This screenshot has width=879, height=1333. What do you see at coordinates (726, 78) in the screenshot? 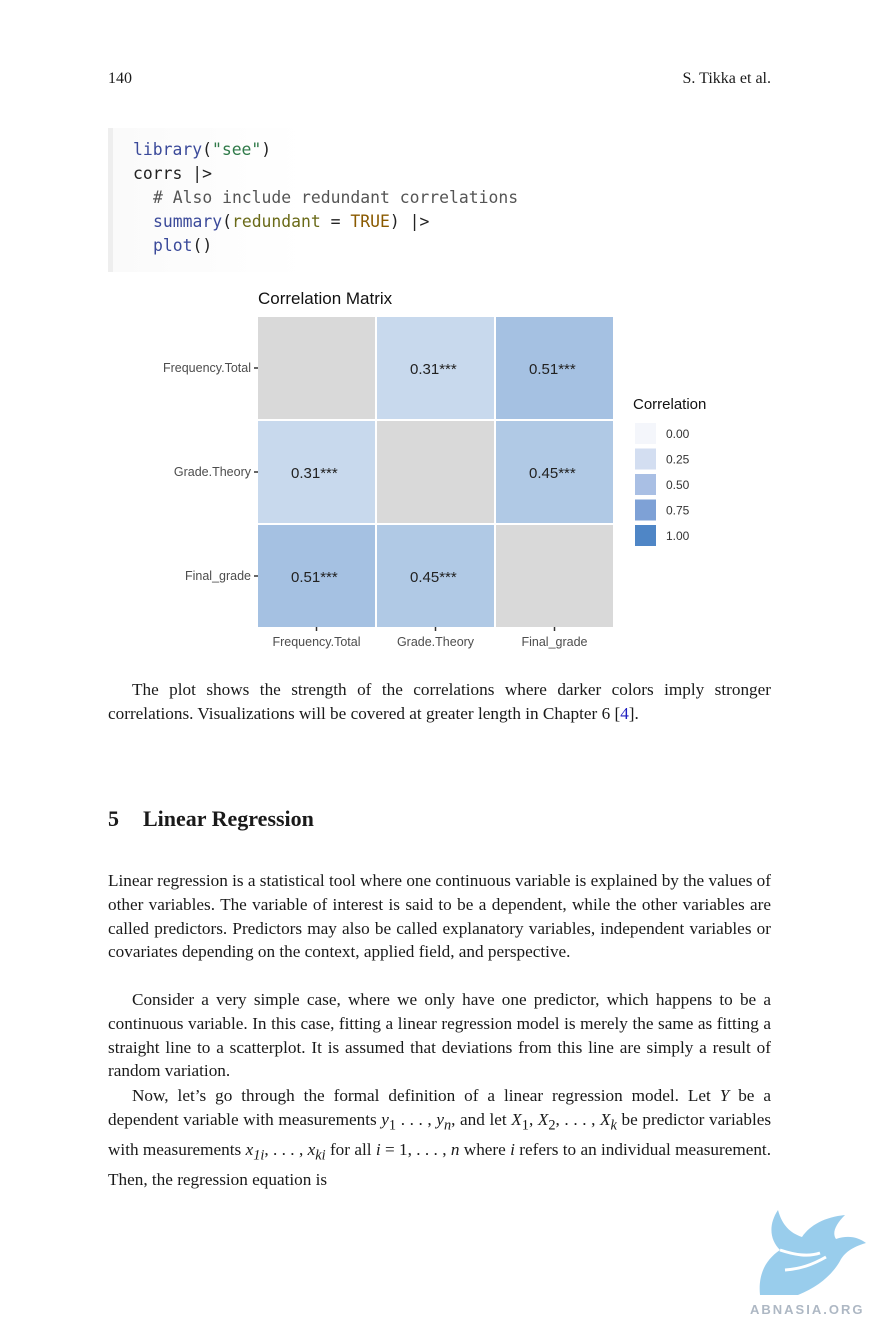
I see `running-author-header: S. Tikka et al.` at bounding box center [726, 78].